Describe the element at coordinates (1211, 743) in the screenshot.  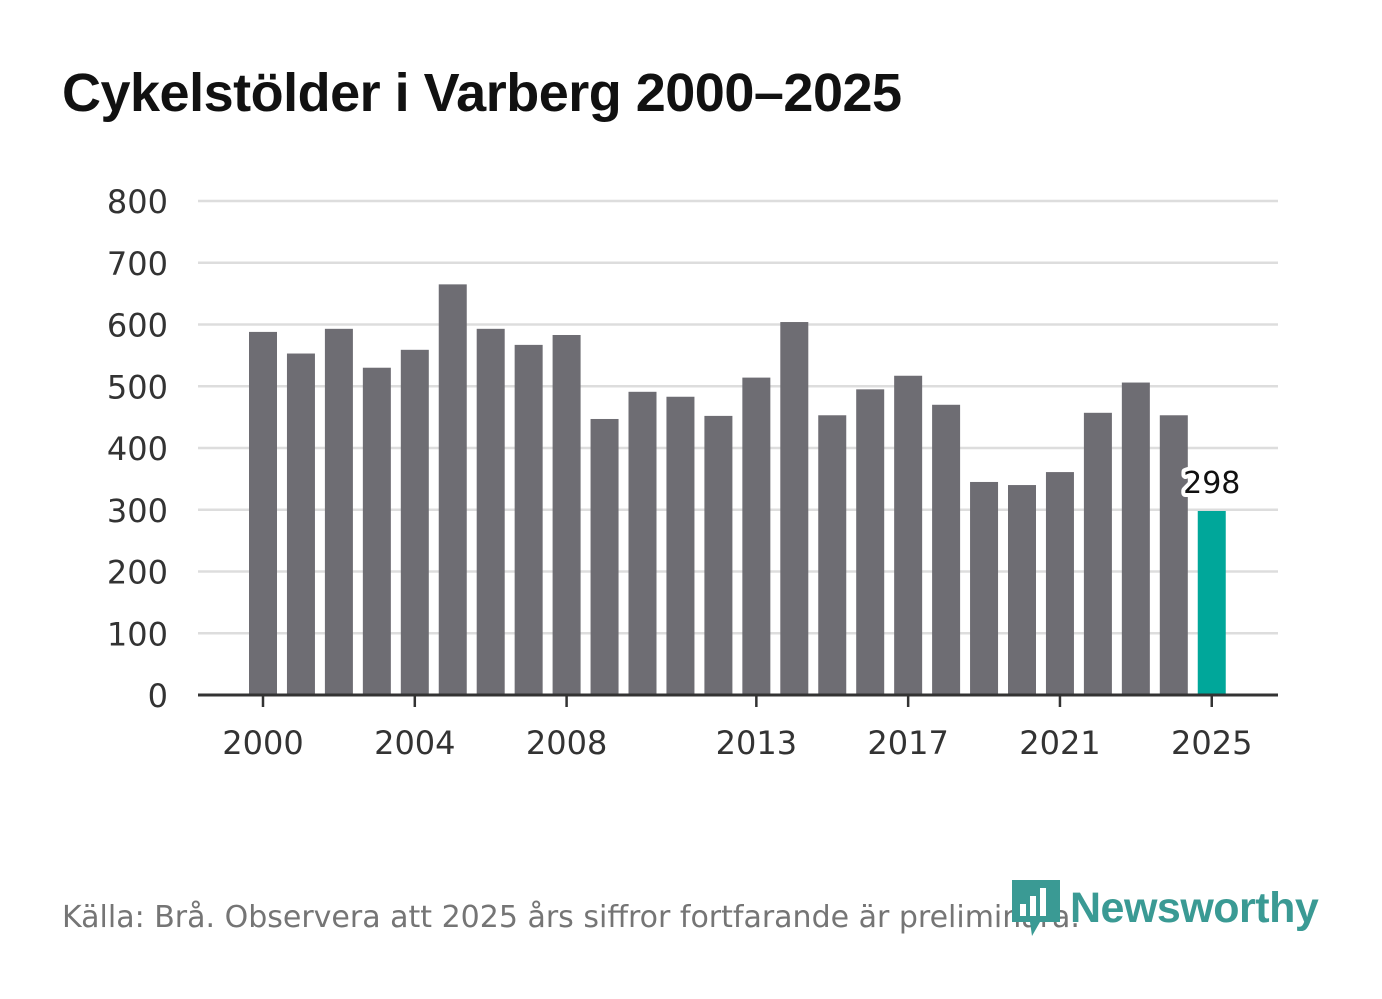
I see `x-tick-label: 2025` at that location.